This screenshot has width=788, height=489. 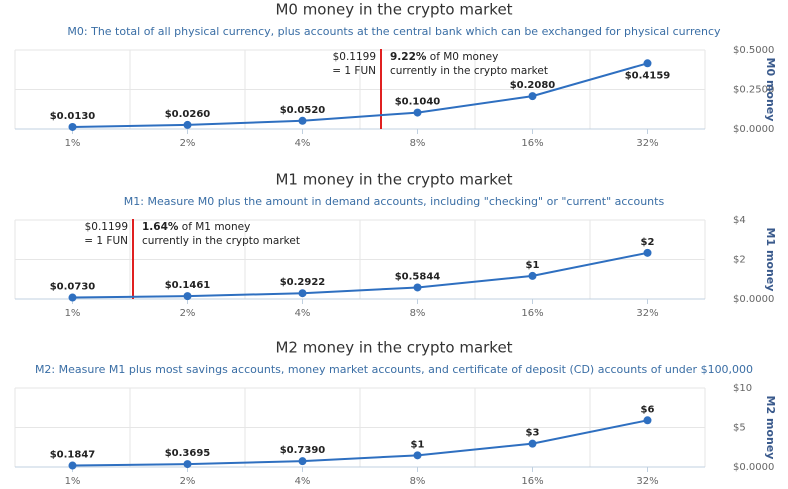 What do you see at coordinates (188, 285) in the screenshot?
I see `data-label: $0.1461` at bounding box center [188, 285].